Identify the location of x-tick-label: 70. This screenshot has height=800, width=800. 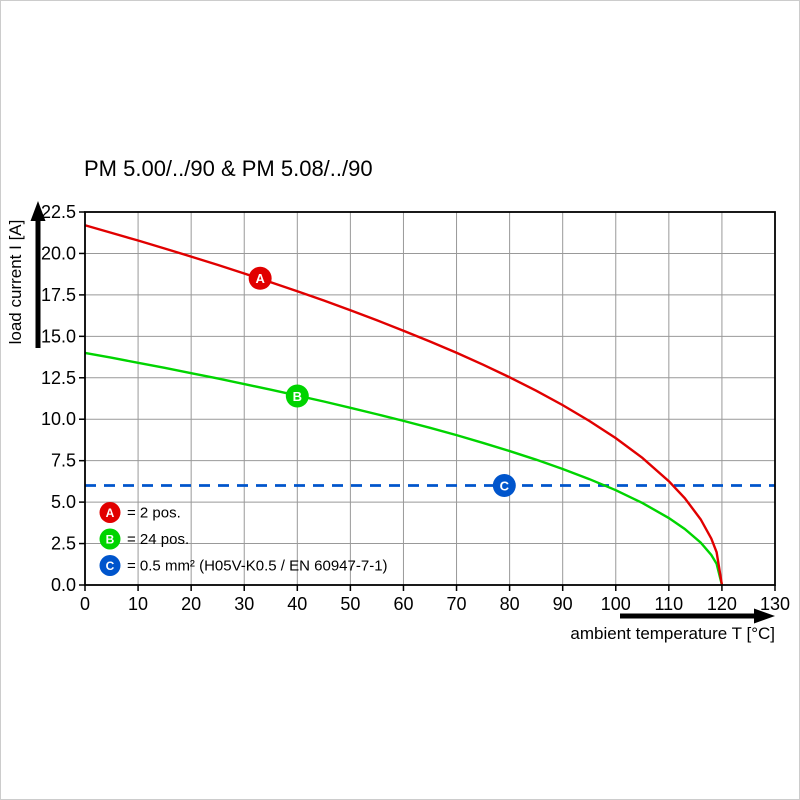
(457, 604).